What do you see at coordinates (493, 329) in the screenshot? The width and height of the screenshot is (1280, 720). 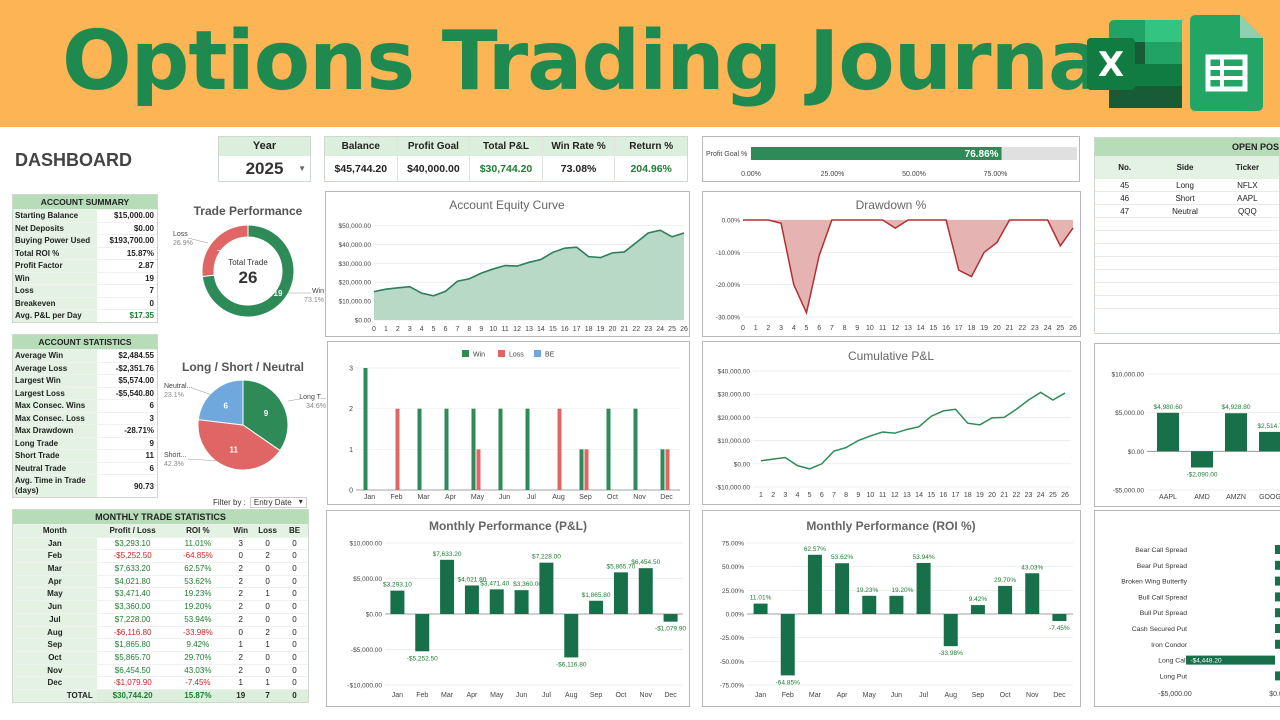 I see `x-tick-label: 10` at bounding box center [493, 329].